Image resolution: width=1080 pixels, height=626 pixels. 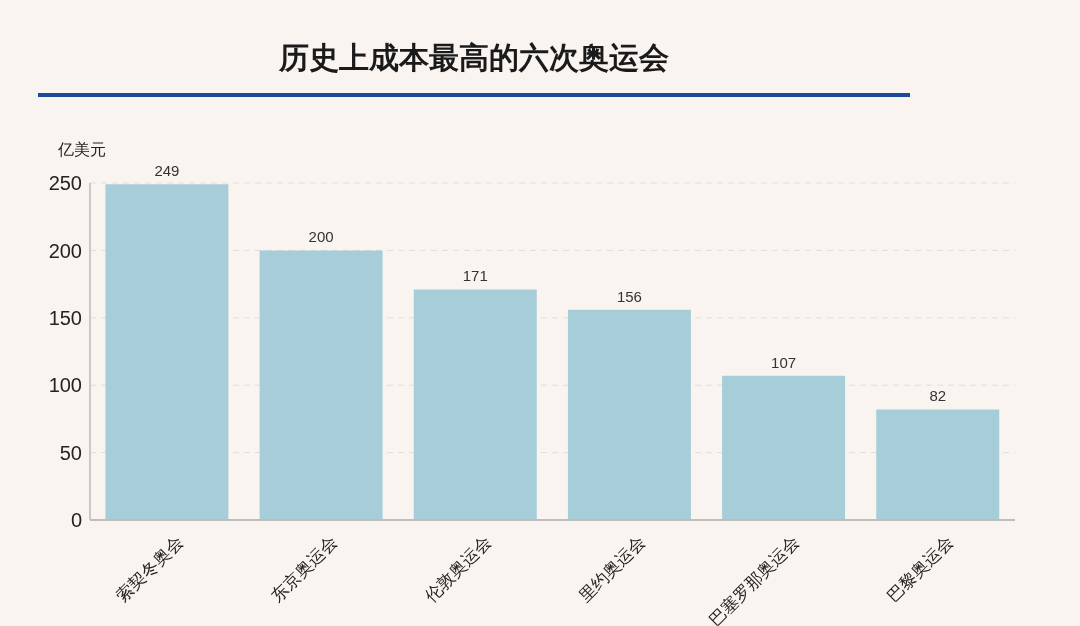 I want to click on y-axis-title: 亿美元, so click(x=82, y=150).